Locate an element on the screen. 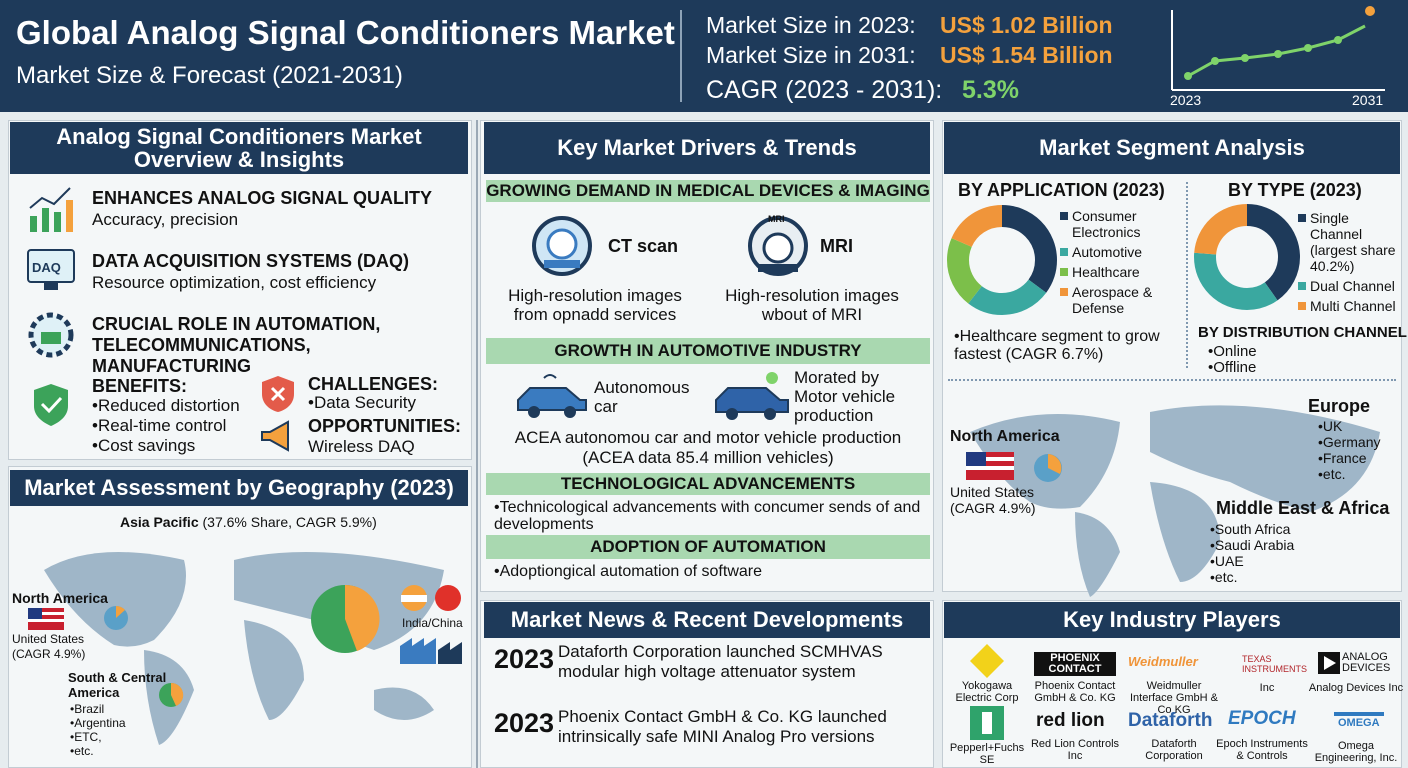 This screenshot has height=768, width=1408. list-item: Automotive is located at coordinates (1115, 252).